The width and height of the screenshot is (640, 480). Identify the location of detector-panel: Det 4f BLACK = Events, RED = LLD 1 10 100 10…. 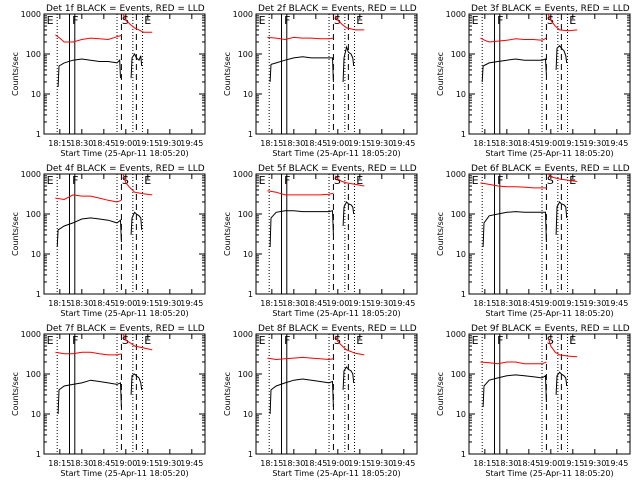
(108, 241).